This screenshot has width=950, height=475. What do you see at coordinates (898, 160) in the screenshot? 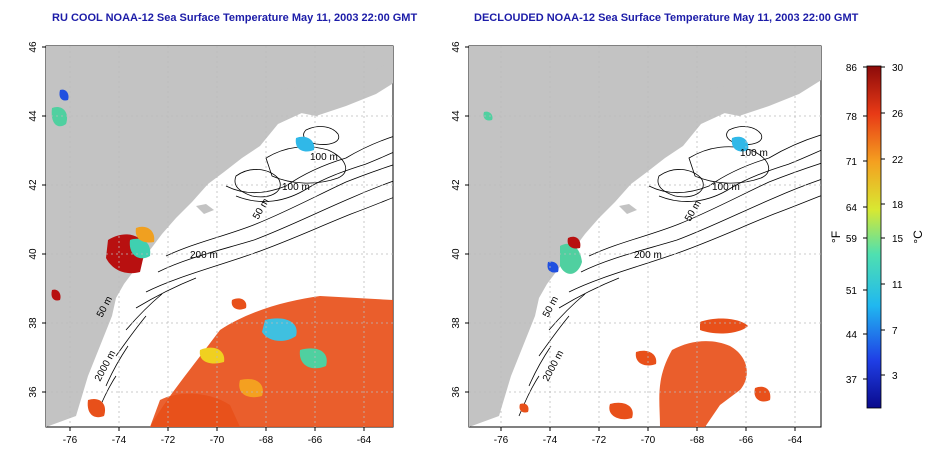
I see `celsius-tick: 22` at bounding box center [898, 160].